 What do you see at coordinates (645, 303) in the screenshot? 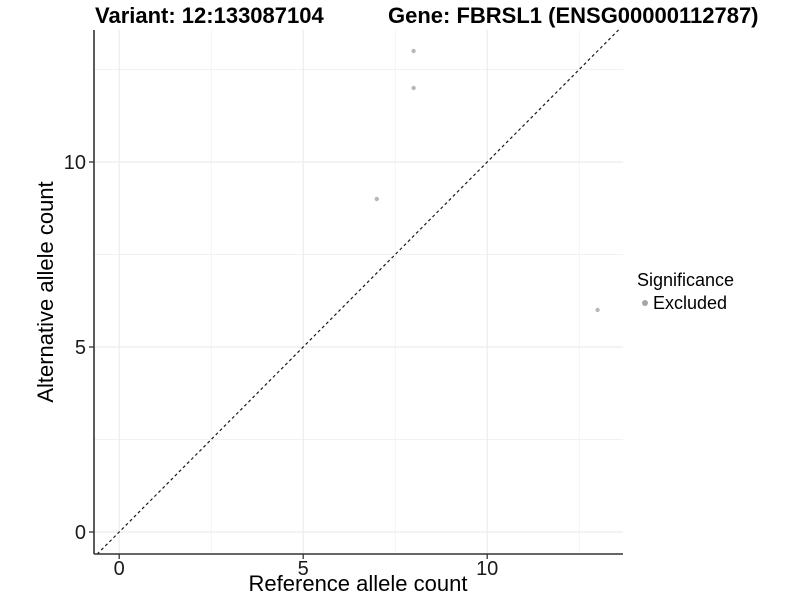
I see `legend-point-icon` at bounding box center [645, 303].